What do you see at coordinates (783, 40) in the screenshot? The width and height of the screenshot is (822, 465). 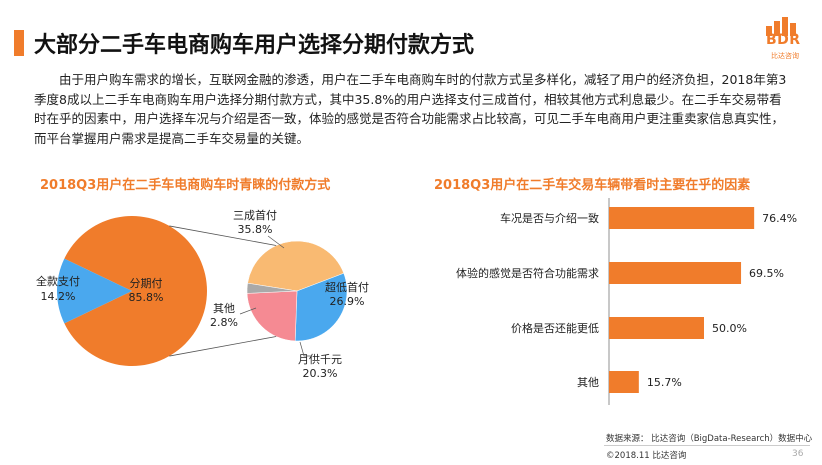 I see `logo-text: BDR` at bounding box center [783, 40].